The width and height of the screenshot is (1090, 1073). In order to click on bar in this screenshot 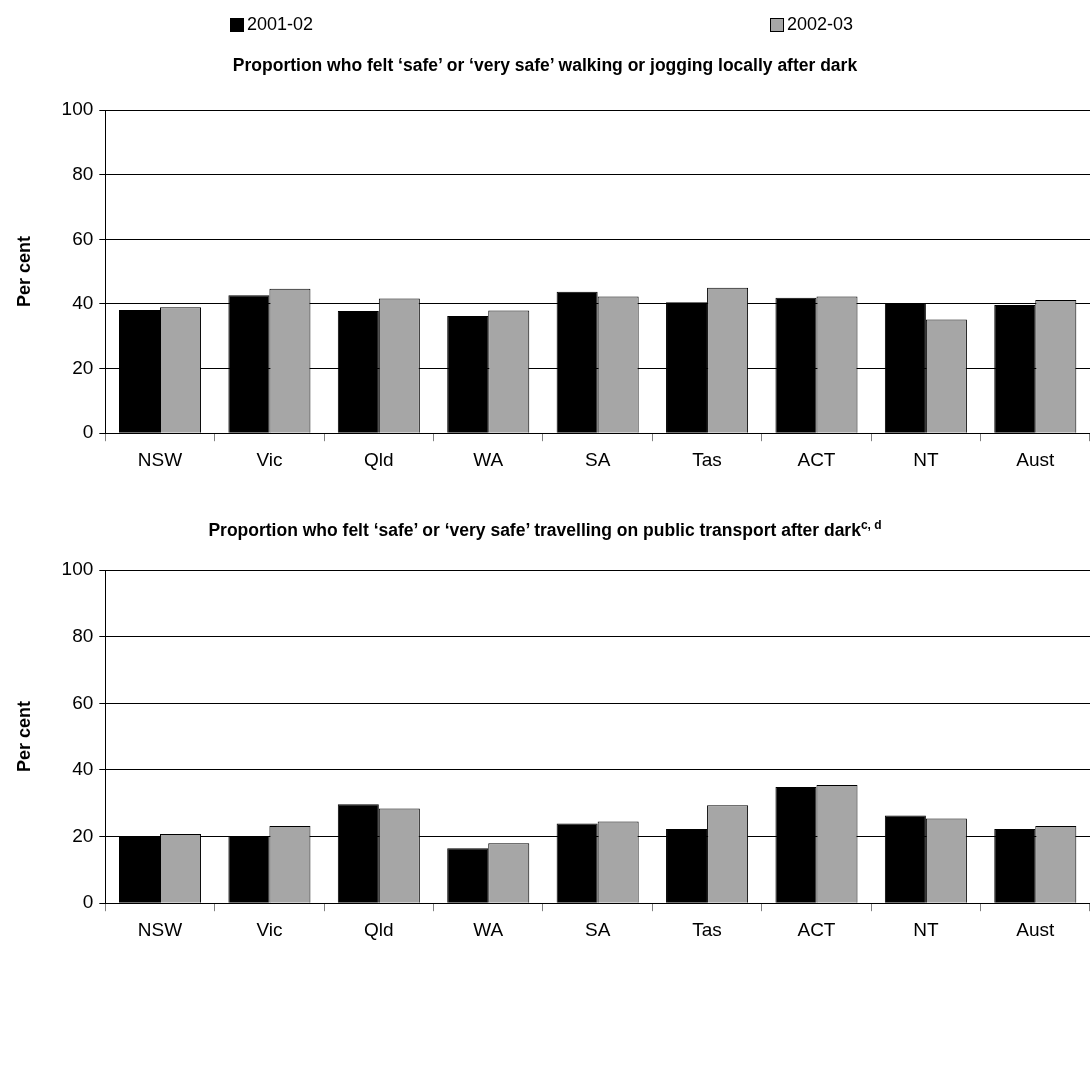, I will do `click(468, 875)`.